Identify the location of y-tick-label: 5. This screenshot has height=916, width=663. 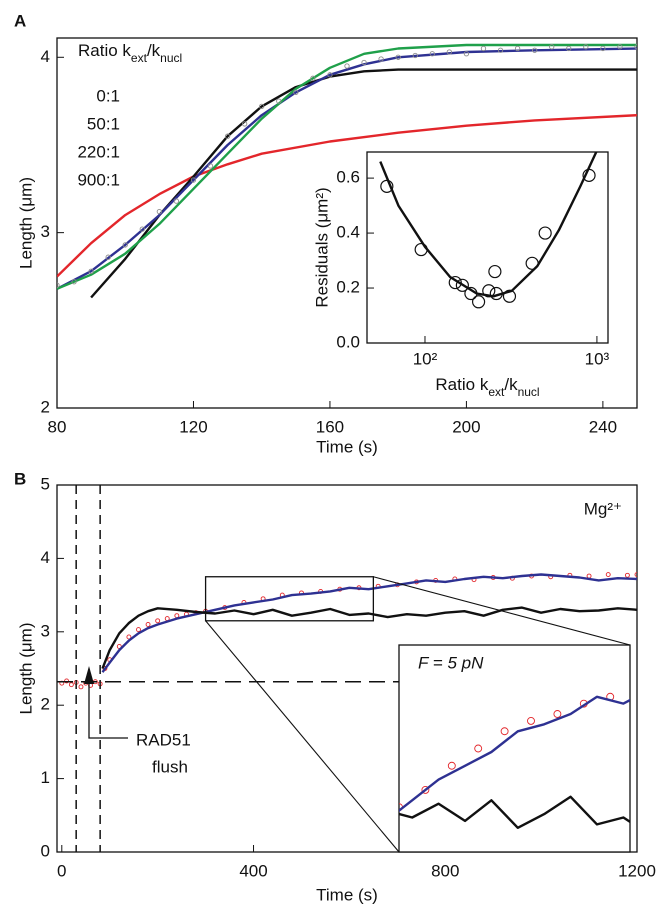
(45, 483).